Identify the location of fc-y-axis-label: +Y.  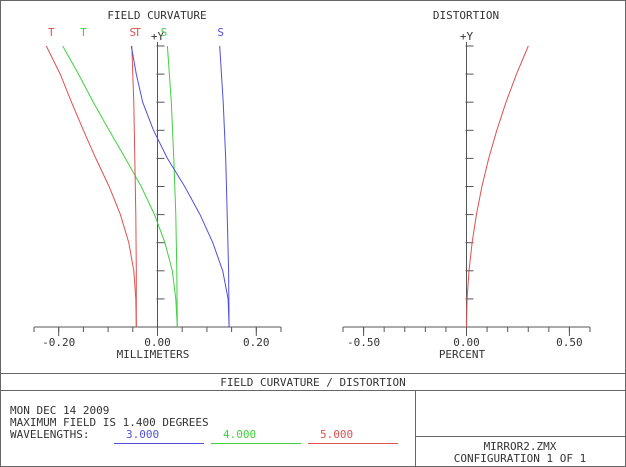
(158, 36).